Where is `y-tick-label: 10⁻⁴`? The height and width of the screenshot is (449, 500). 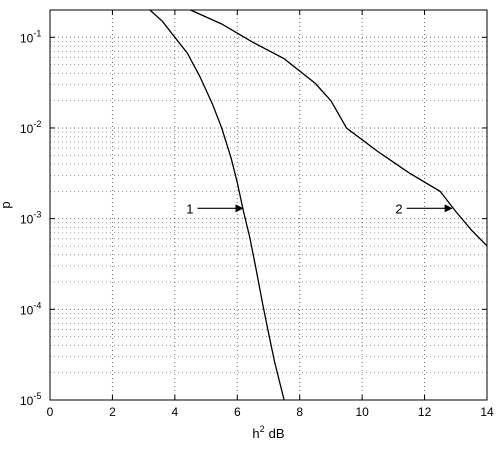 y-tick-label: 10⁻⁴ is located at coordinates (30, 308).